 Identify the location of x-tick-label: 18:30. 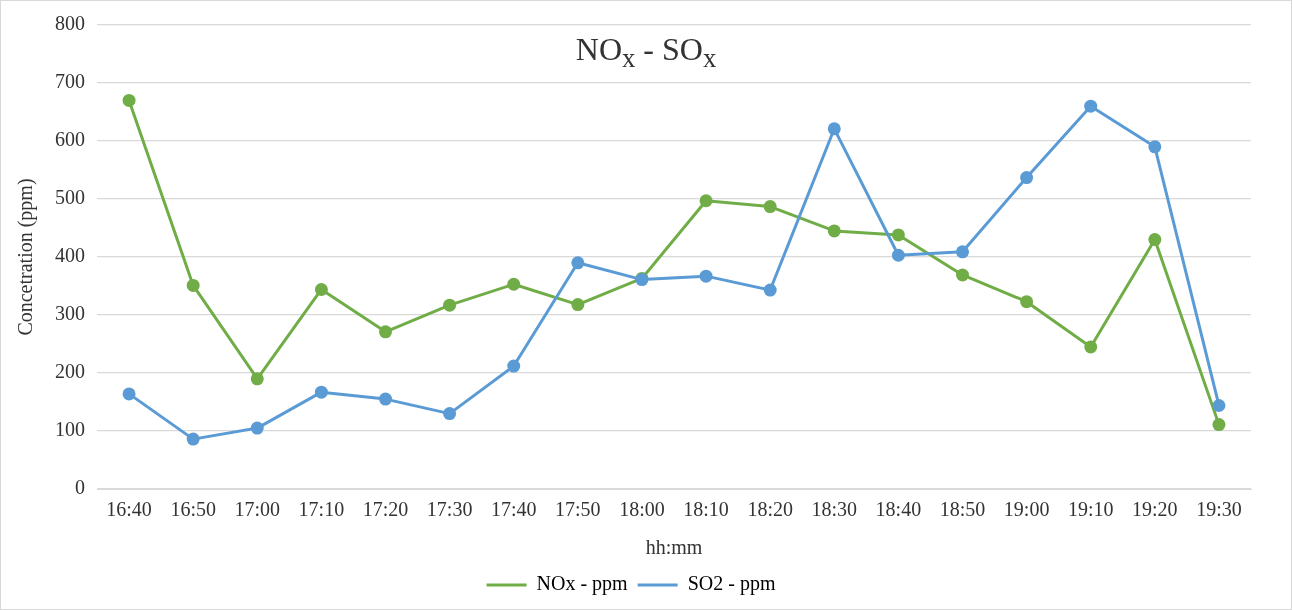
(834, 509).